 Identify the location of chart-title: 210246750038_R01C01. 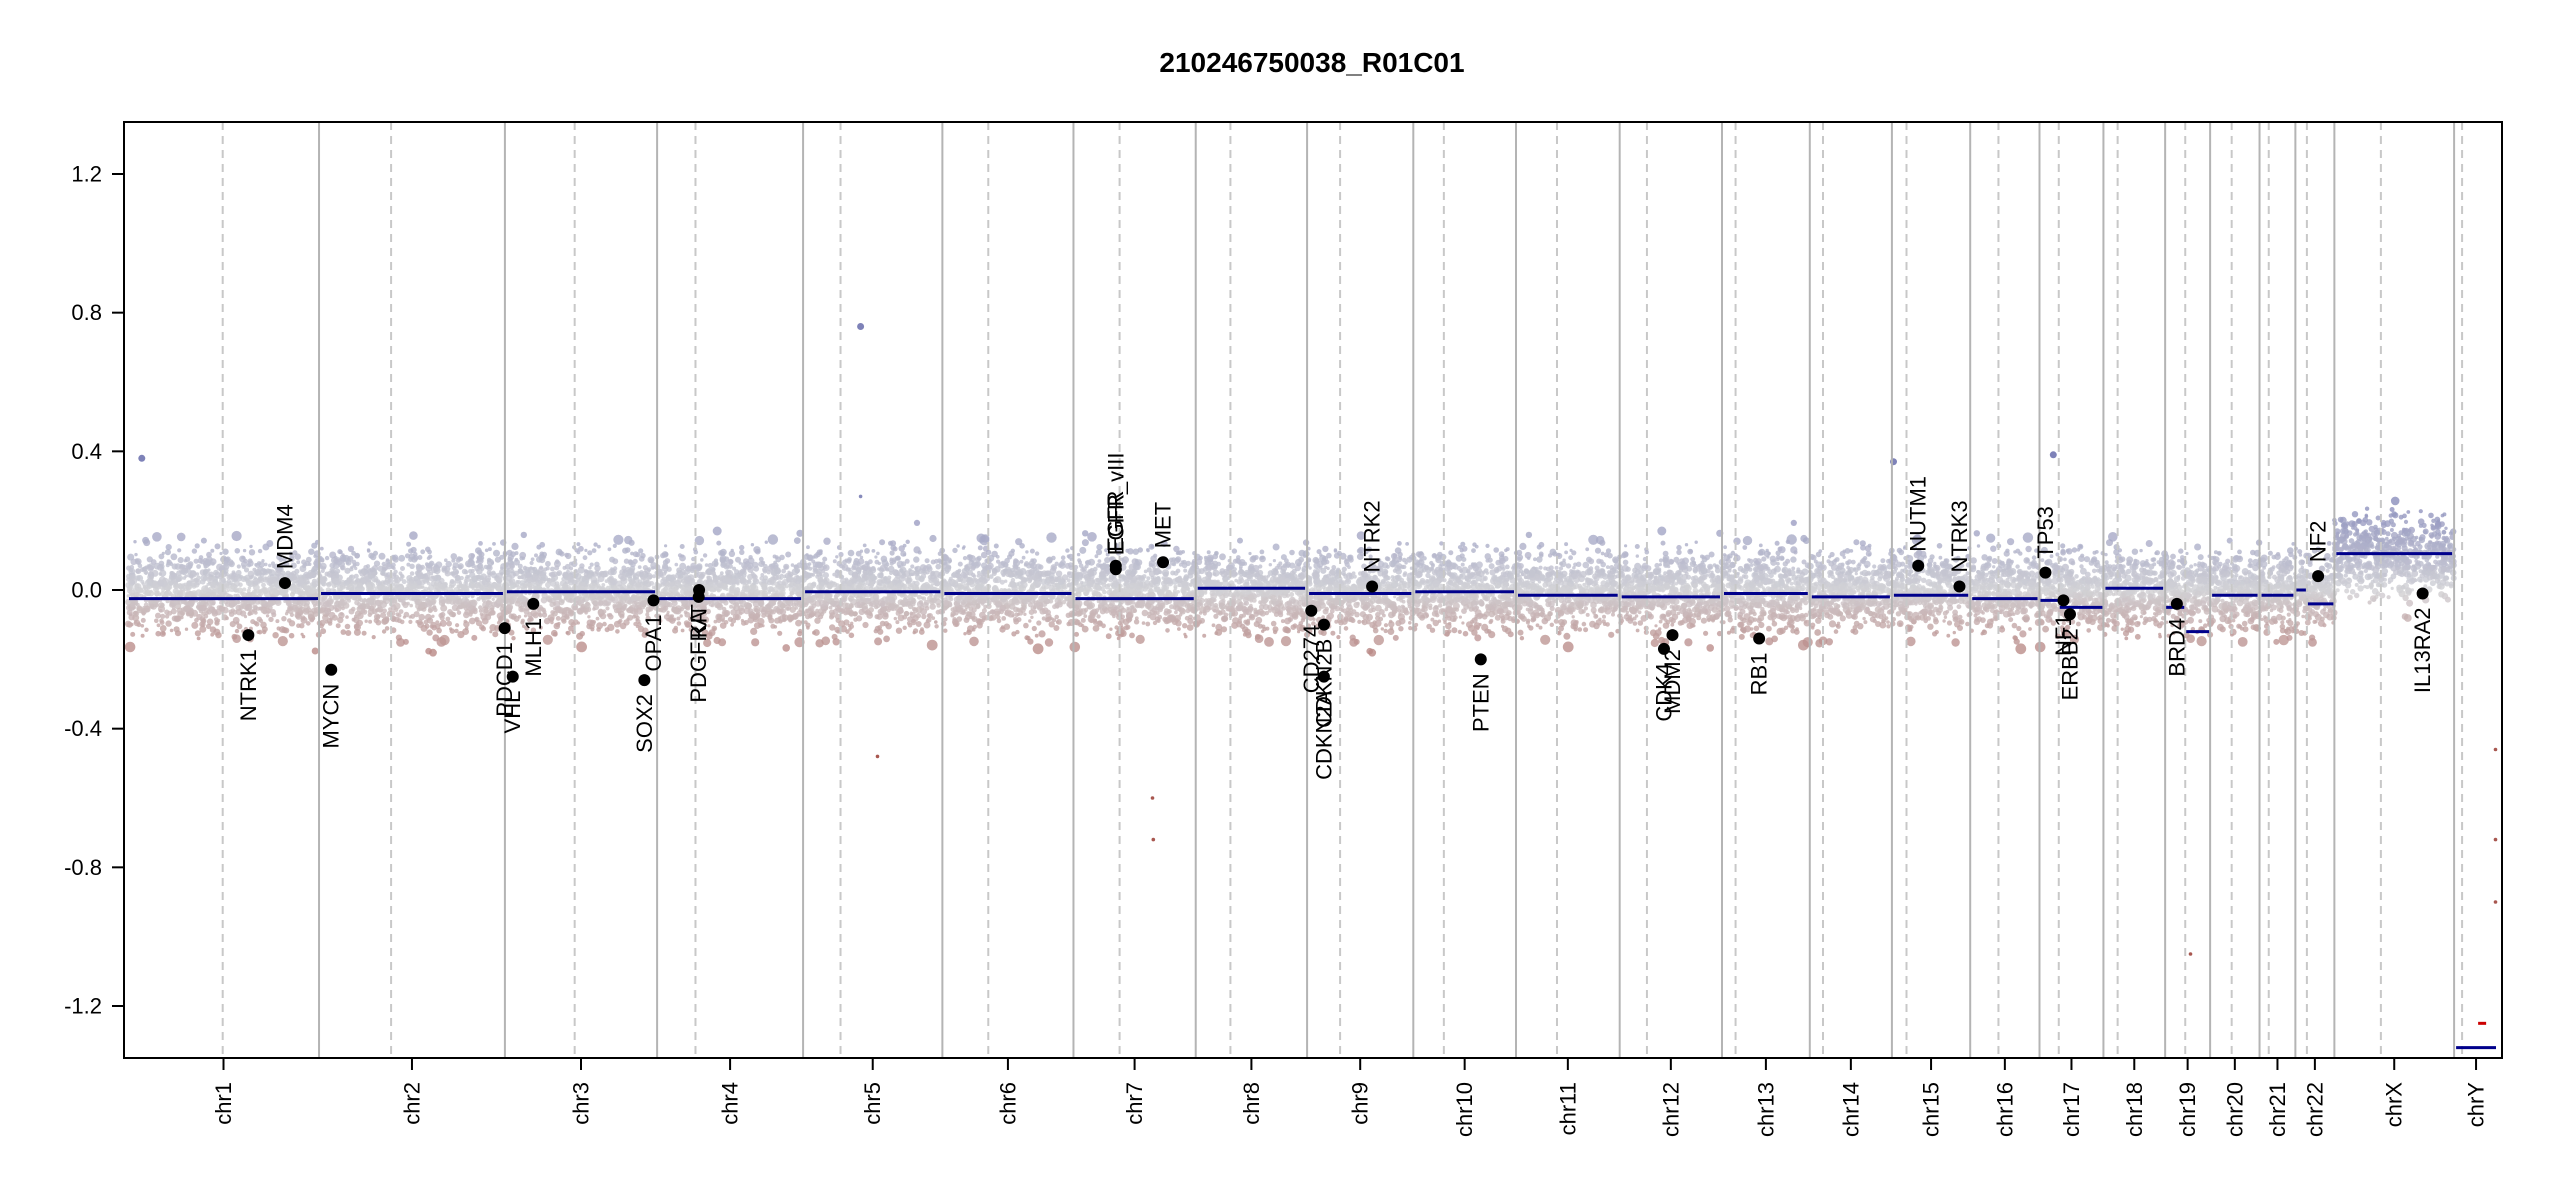
(1311, 62).